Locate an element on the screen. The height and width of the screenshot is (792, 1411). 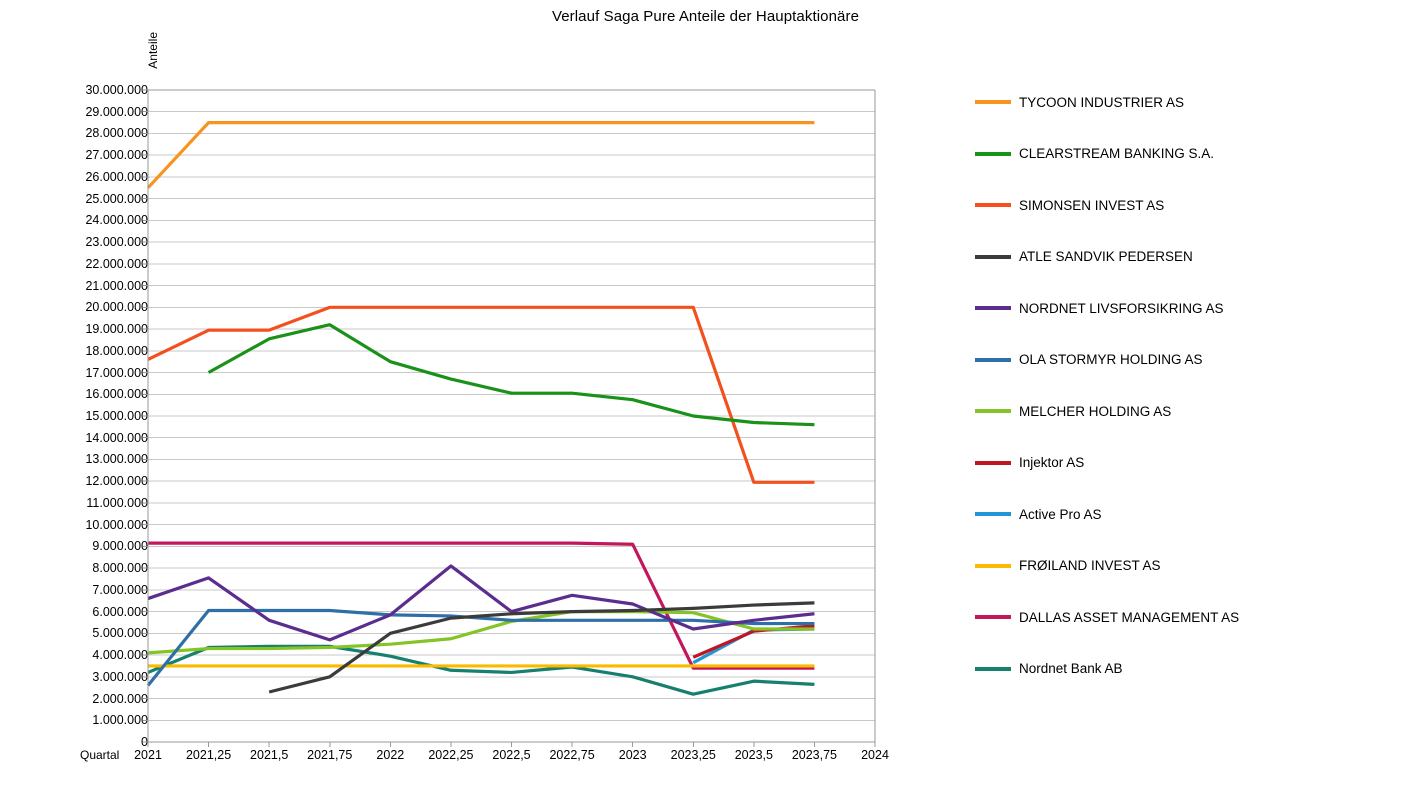
x-tick-label: 2021,75 is located at coordinates (330, 755).